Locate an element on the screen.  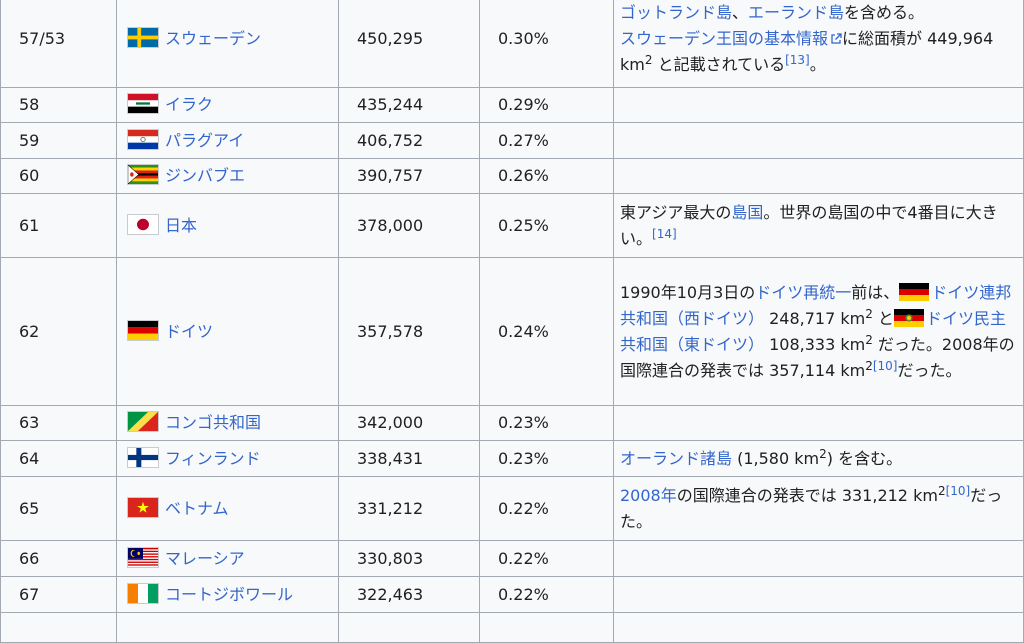
country-cell: ドイツ is located at coordinates (227, 331).